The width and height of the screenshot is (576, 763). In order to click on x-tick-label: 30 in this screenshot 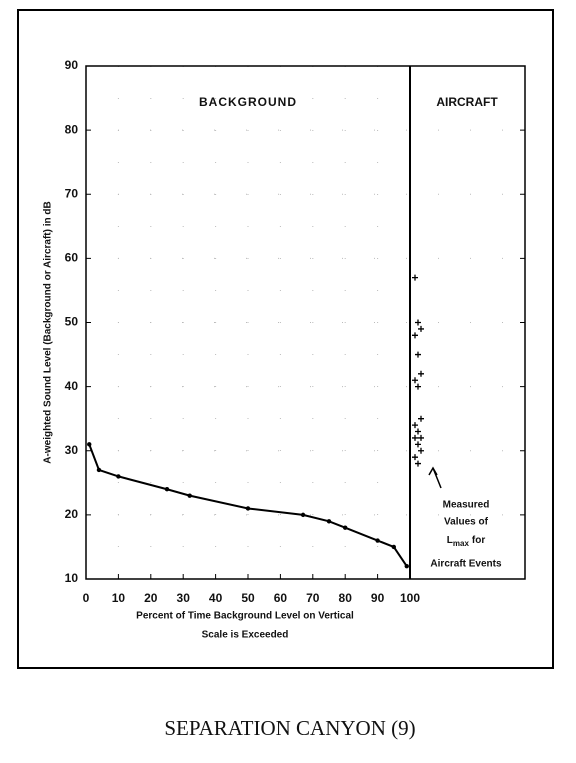, I will do `click(184, 598)`.